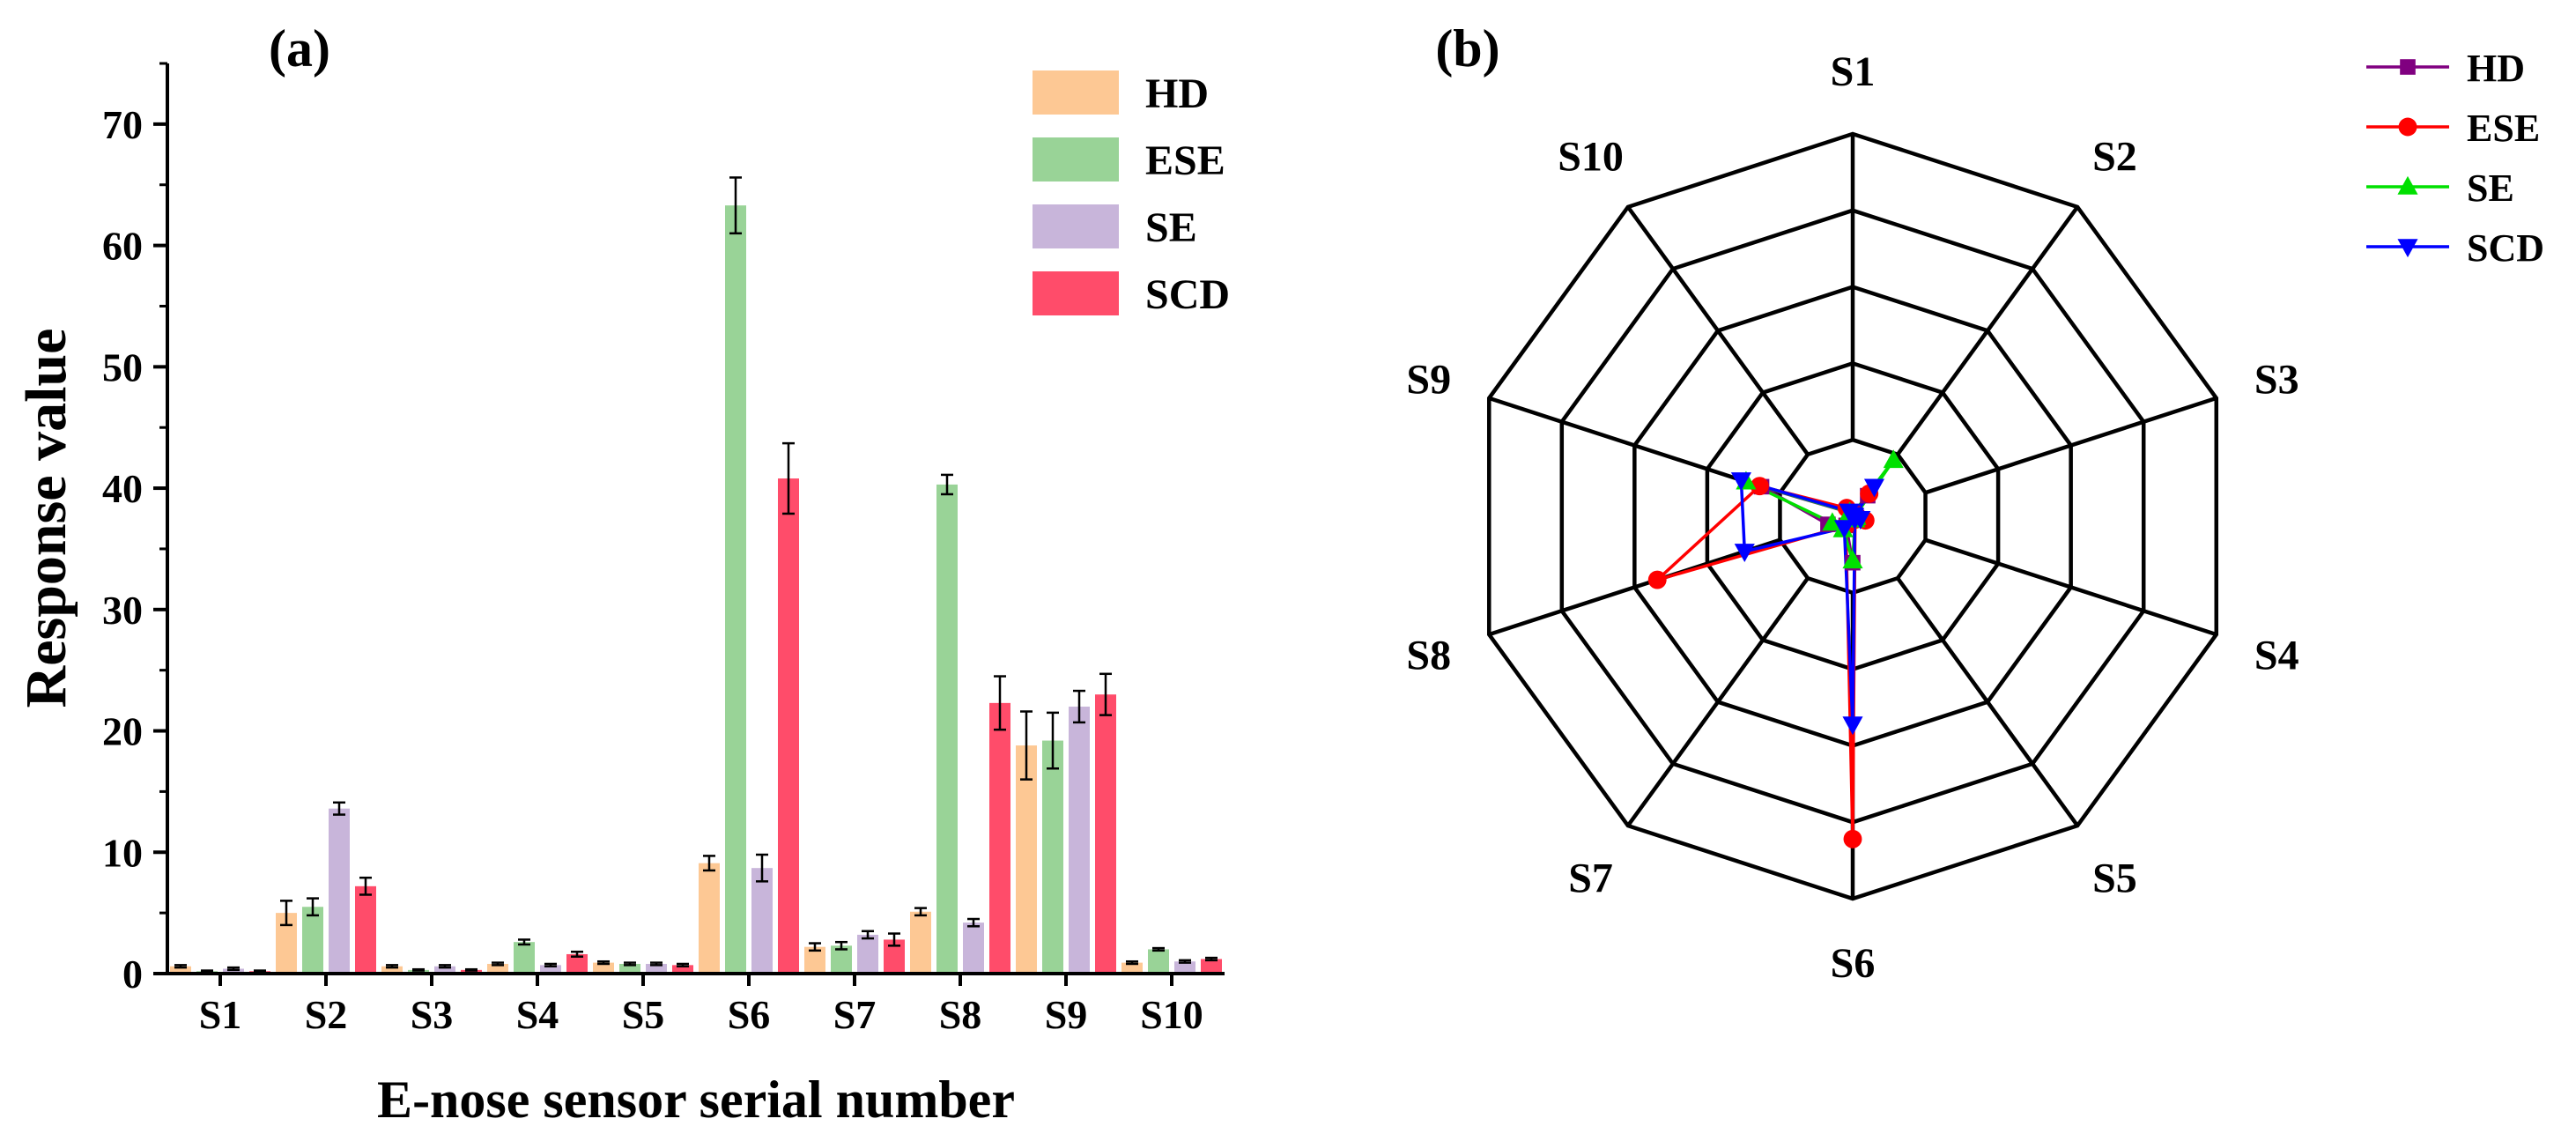 Image resolution: width=2576 pixels, height=1141 pixels. What do you see at coordinates (657, 968) in the screenshot?
I see `bar-se-s5` at bounding box center [657, 968].